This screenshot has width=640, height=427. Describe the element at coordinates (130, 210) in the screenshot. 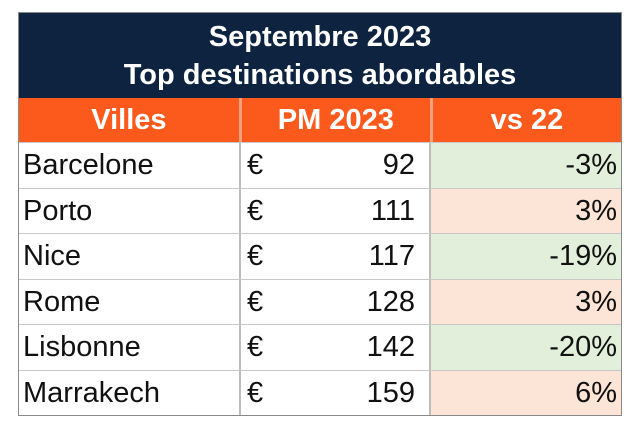

I see `city-cell: Porto` at that location.